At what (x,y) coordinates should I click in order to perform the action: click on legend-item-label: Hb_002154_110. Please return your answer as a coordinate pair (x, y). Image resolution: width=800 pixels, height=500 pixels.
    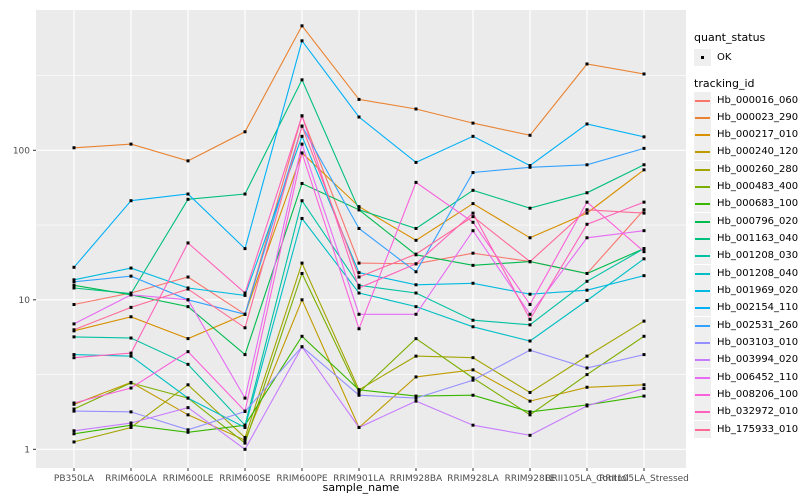
    Looking at the image, I should click on (758, 308).